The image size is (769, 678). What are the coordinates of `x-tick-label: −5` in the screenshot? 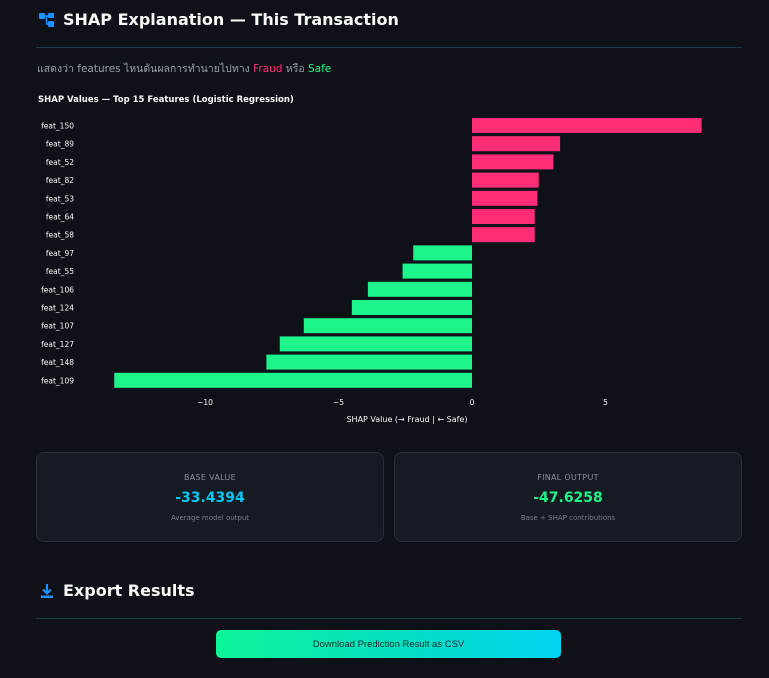 It's located at (338, 402).